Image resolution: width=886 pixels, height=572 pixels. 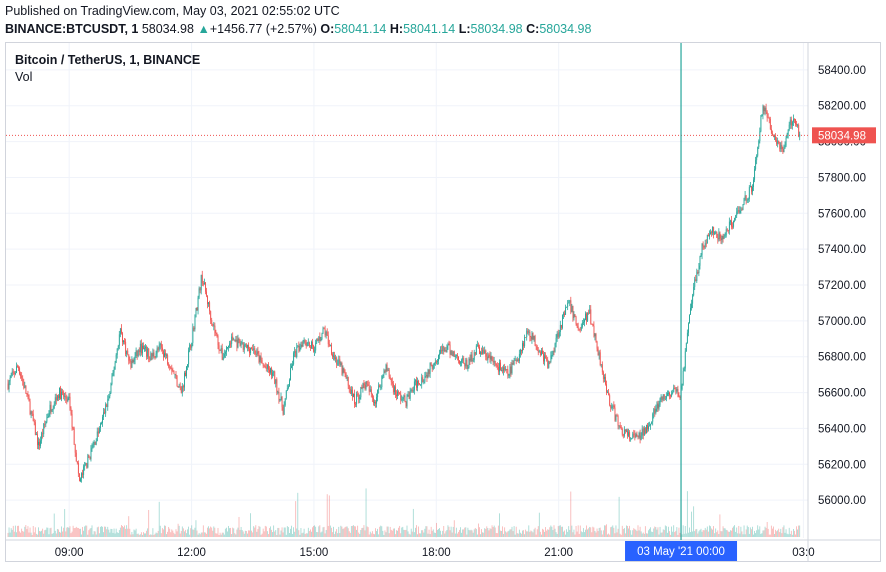 What do you see at coordinates (558, 553) in the screenshot?
I see `x-tick-label: 21:00` at bounding box center [558, 553].